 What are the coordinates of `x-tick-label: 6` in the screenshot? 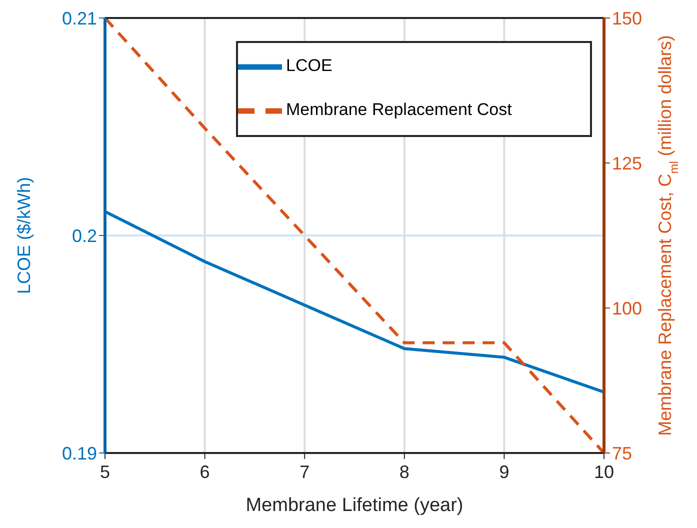 It's located at (205, 472).